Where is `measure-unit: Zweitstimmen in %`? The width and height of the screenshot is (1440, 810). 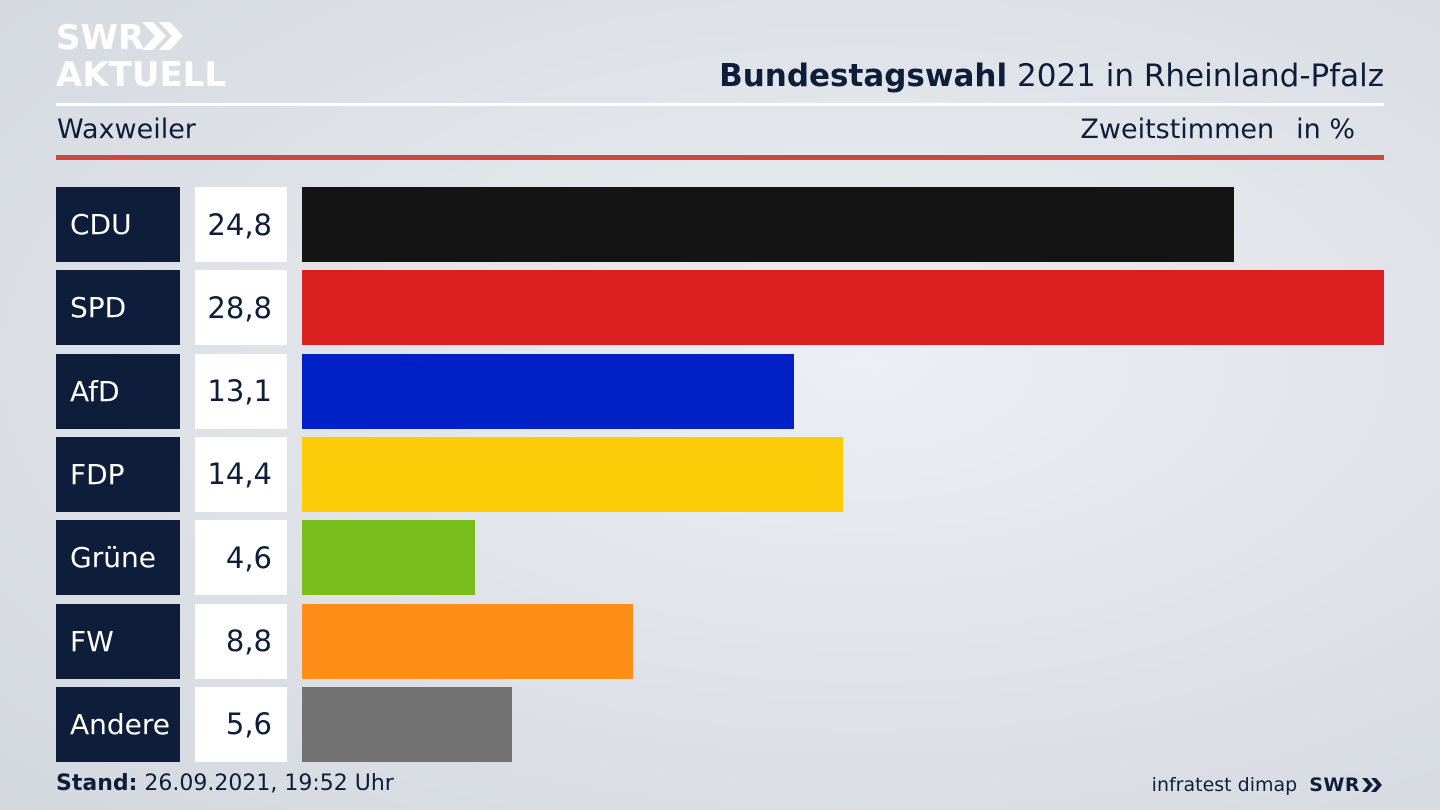 measure-unit: Zweitstimmen in % is located at coordinates (1217, 129).